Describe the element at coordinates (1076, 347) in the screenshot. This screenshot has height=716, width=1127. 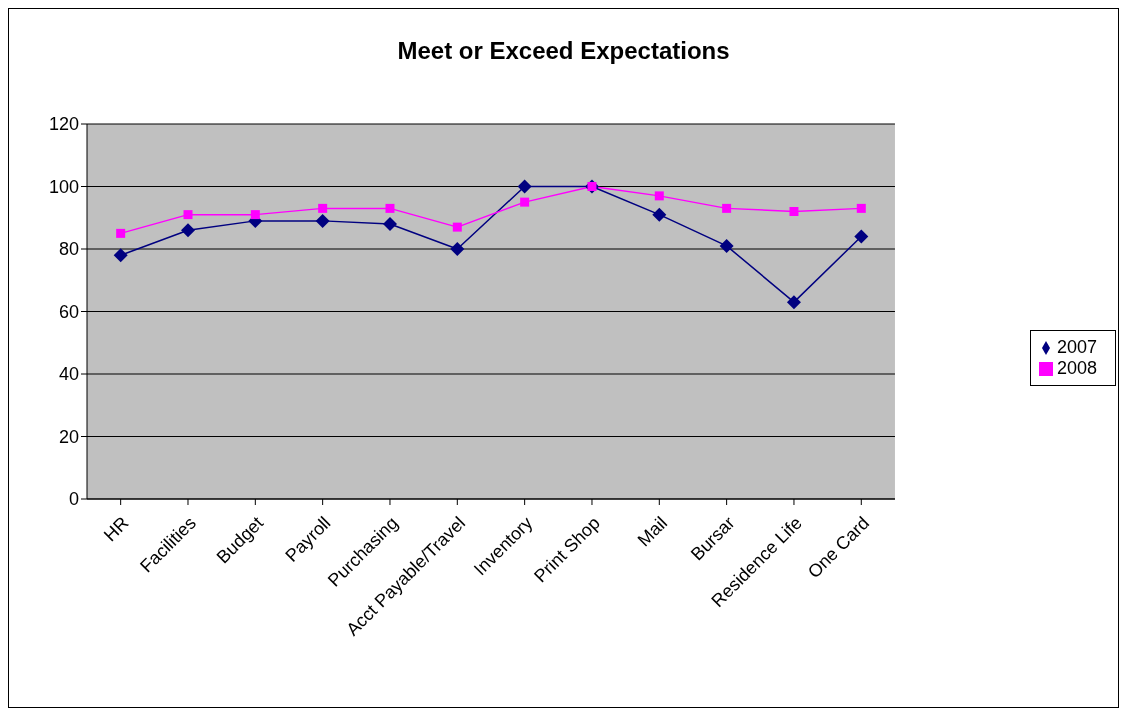
I see `legend-label: 2007` at that location.